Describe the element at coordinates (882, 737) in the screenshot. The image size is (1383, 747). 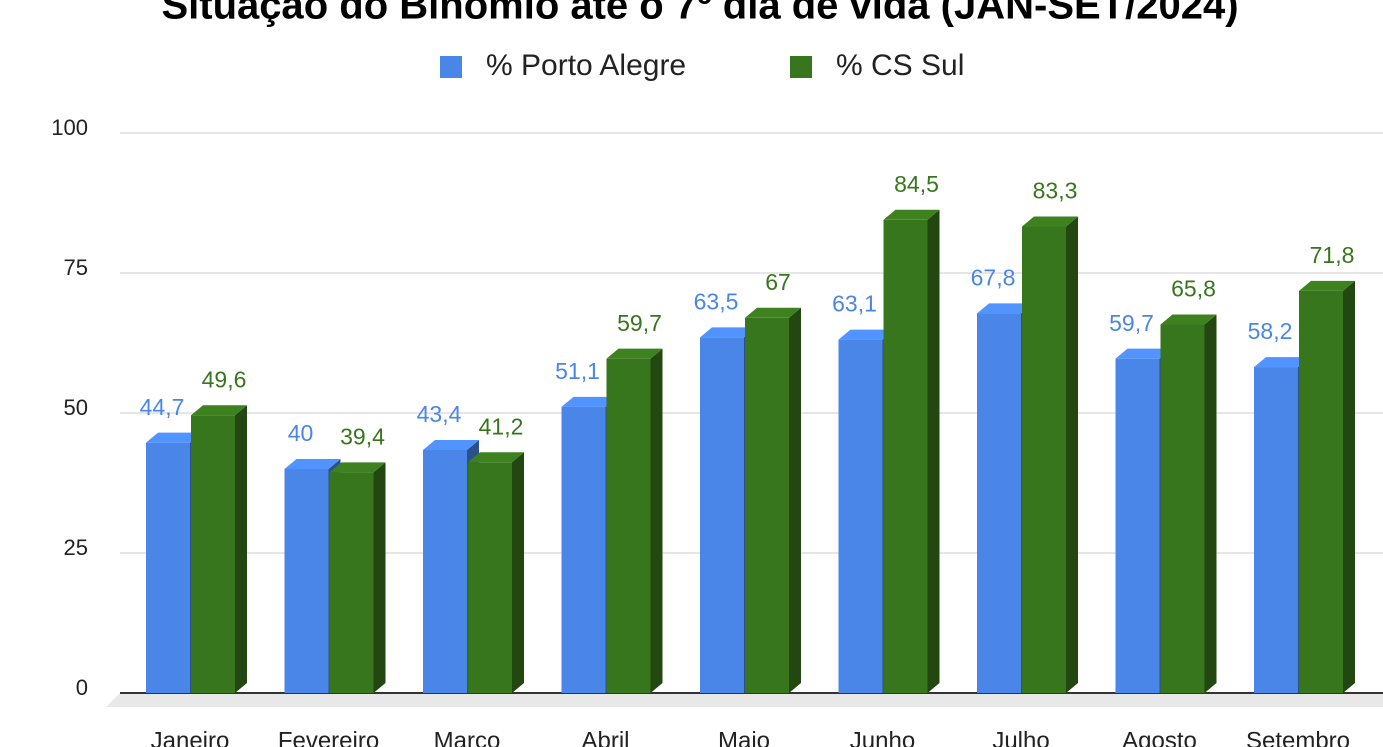
I see `x-tick-label: Junho` at that location.